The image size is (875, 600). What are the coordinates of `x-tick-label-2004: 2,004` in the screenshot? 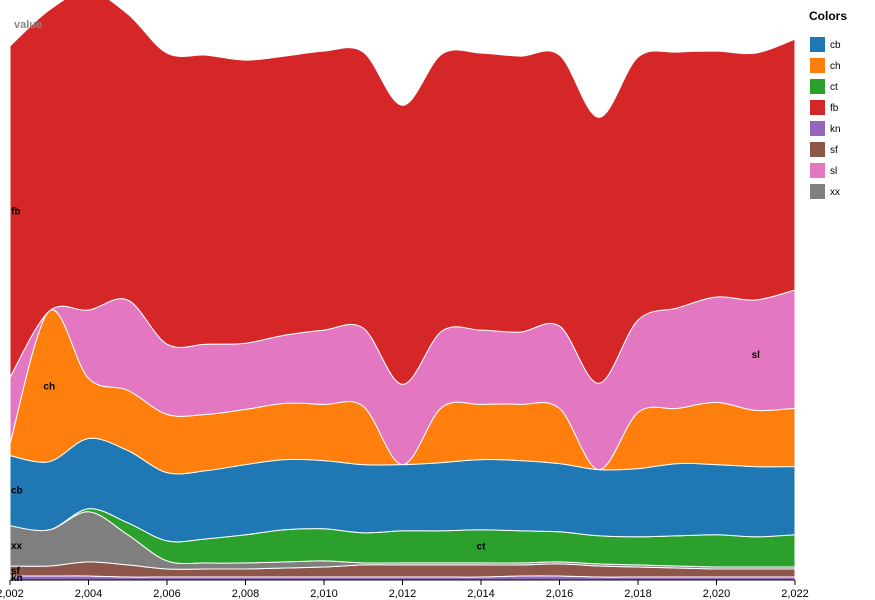 It's located at (89, 594).